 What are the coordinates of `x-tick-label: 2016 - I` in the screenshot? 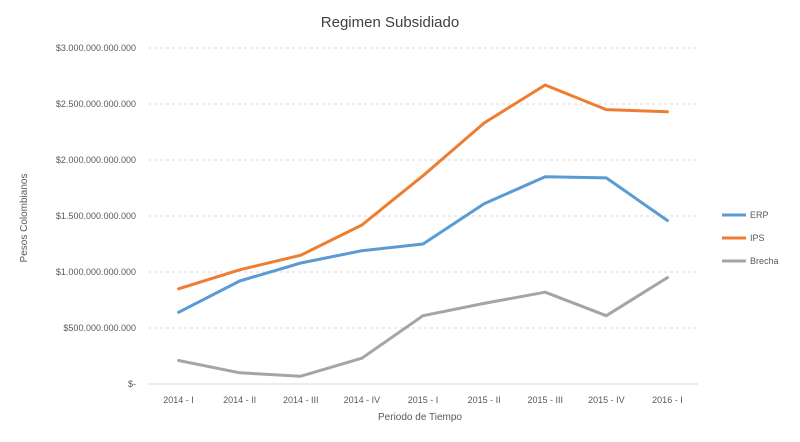 It's located at (667, 400).